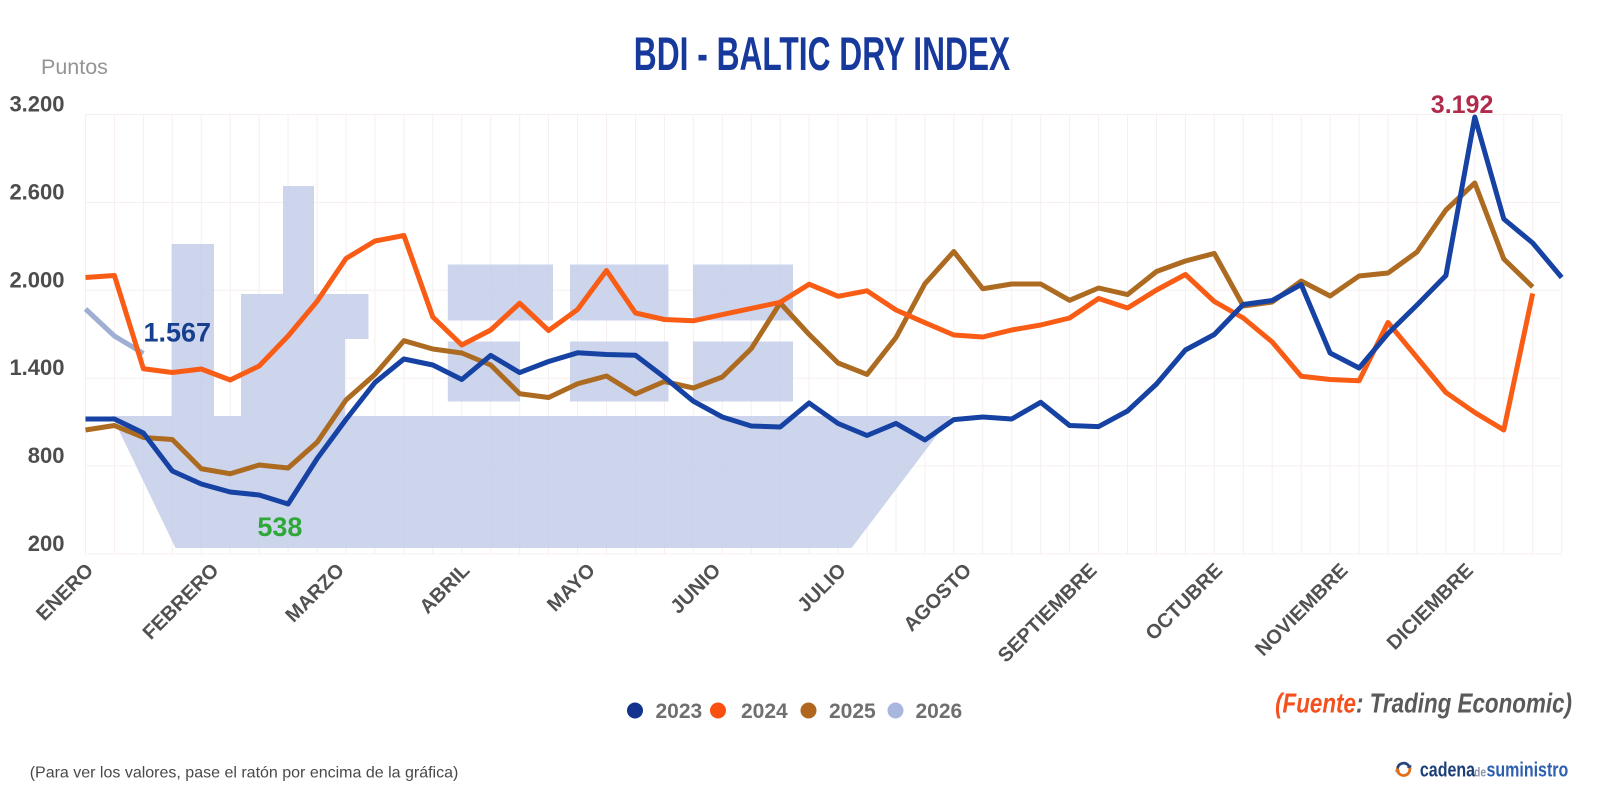  Describe the element at coordinates (822, 55) in the screenshot. I see `svg-text: BDI - BALTIC DRY INDEX` at that location.